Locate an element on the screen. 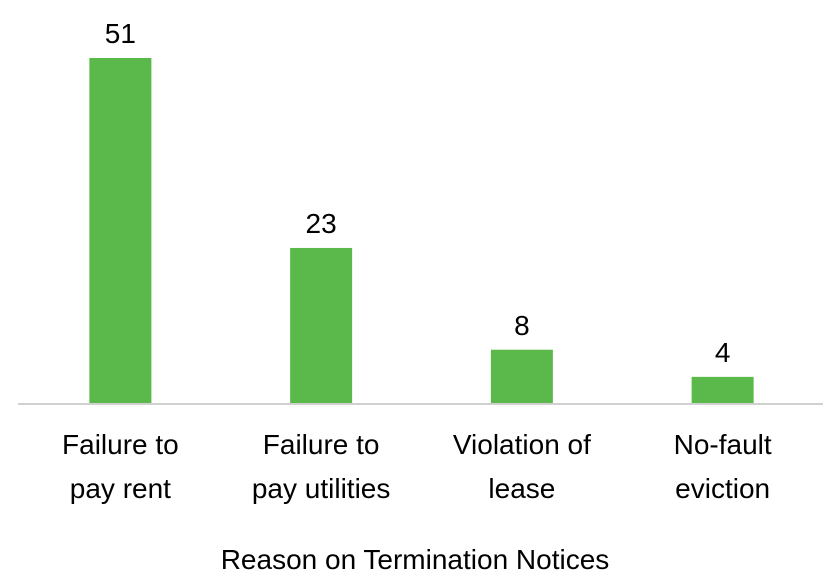  x-tick-label: Failure to pay rent is located at coordinates (120, 466).